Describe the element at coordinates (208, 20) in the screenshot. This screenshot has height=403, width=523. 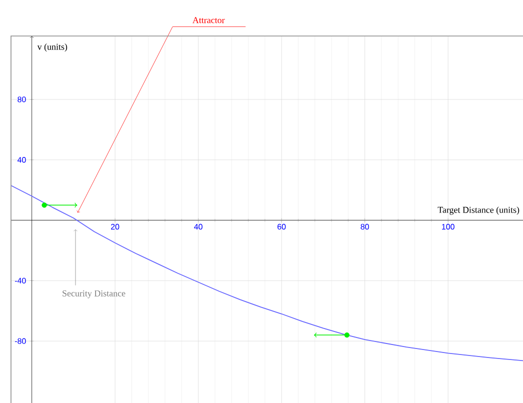
I see `annotation: Attractor` at that location.